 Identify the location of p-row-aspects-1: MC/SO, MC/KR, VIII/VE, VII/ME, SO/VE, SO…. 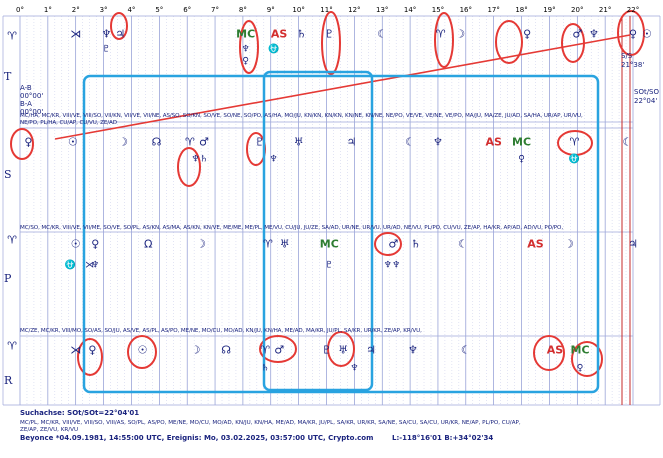
(292, 228).